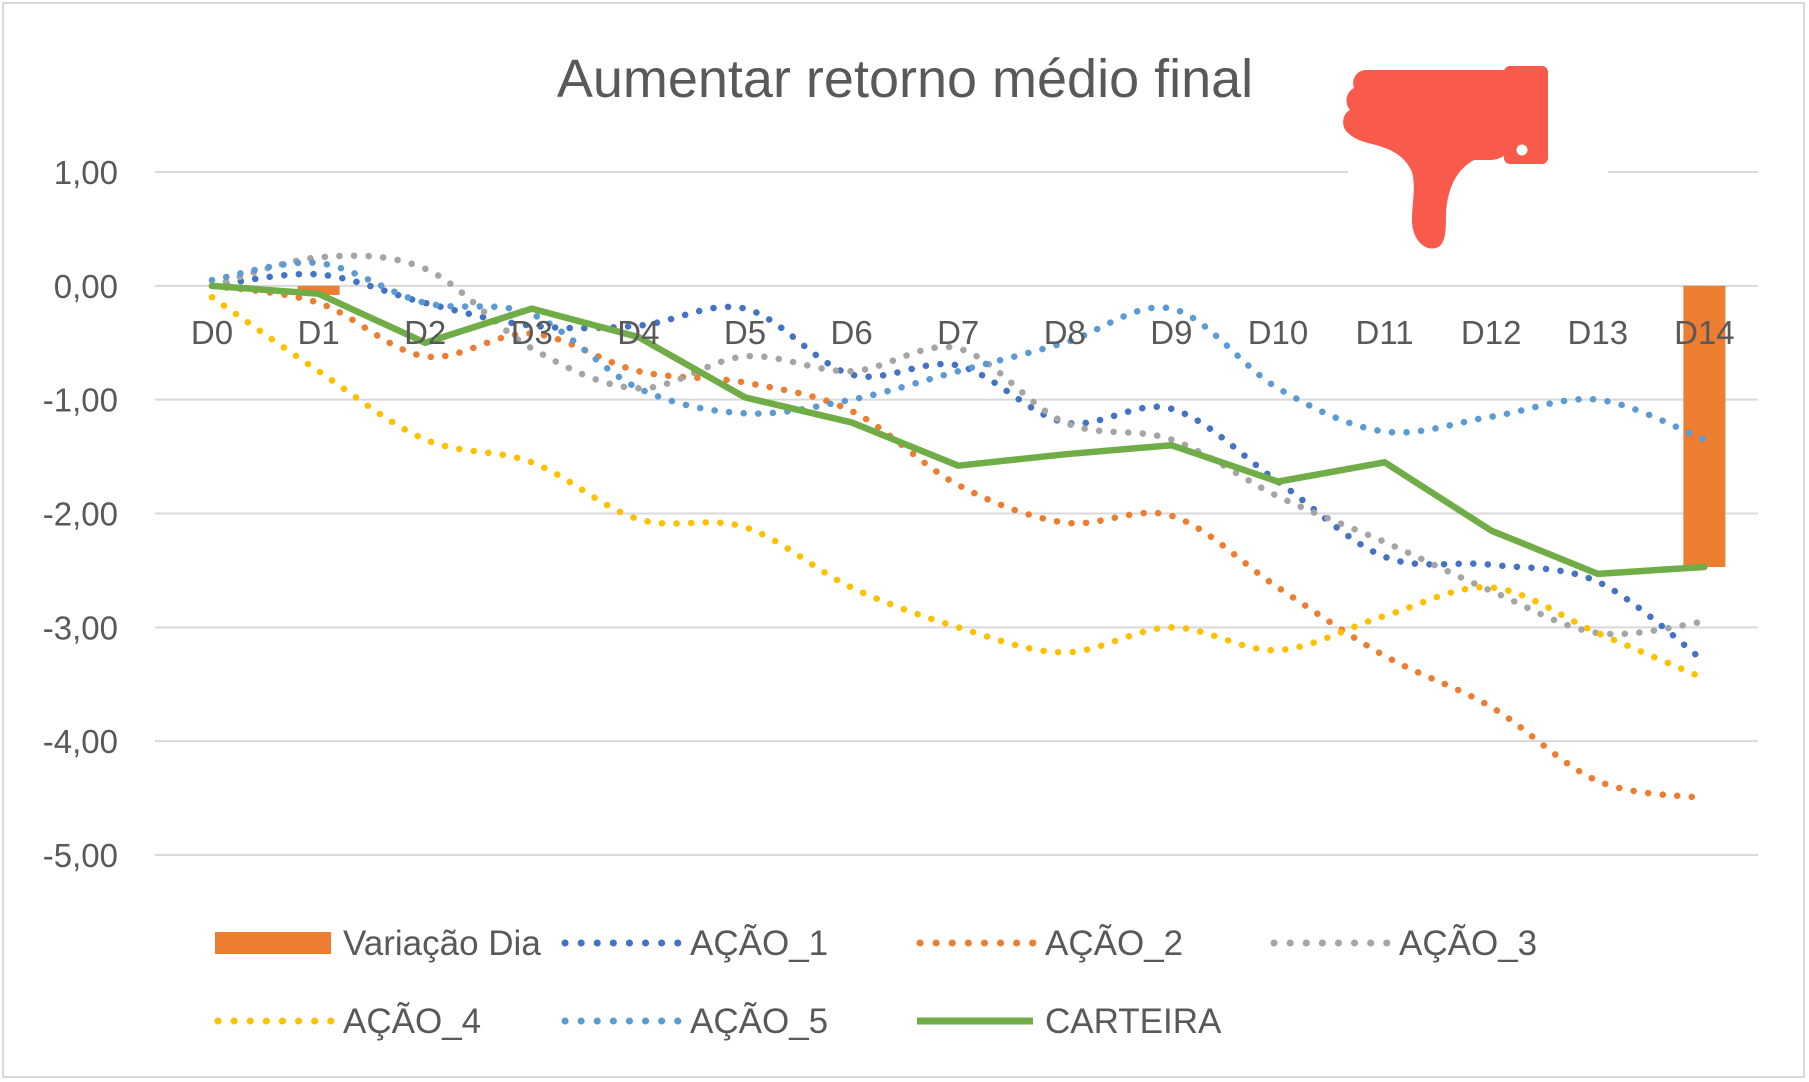 Image resolution: width=1809 pixels, height=1082 pixels. What do you see at coordinates (1385, 332) in the screenshot?
I see `x-tick-label: D11` at bounding box center [1385, 332].